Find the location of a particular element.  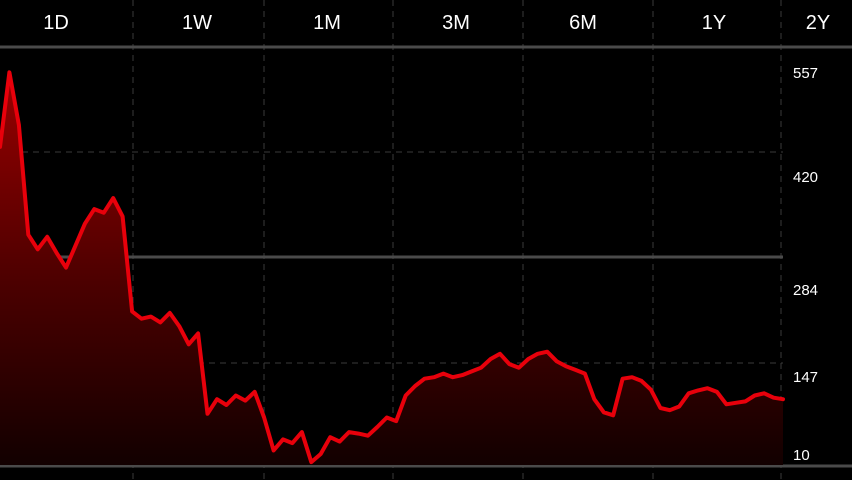

y-tick-label: 420 is located at coordinates (806, 177).